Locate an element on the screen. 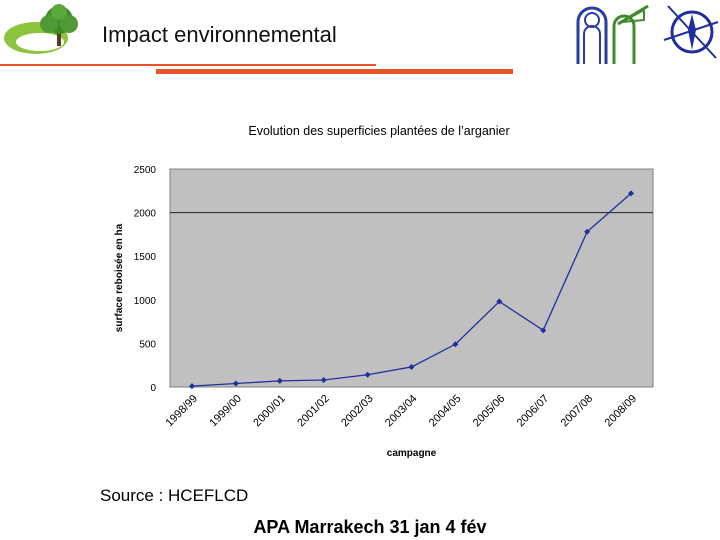 The height and width of the screenshot is (540, 720). x-tick-label: 2004/05 is located at coordinates (445, 411).